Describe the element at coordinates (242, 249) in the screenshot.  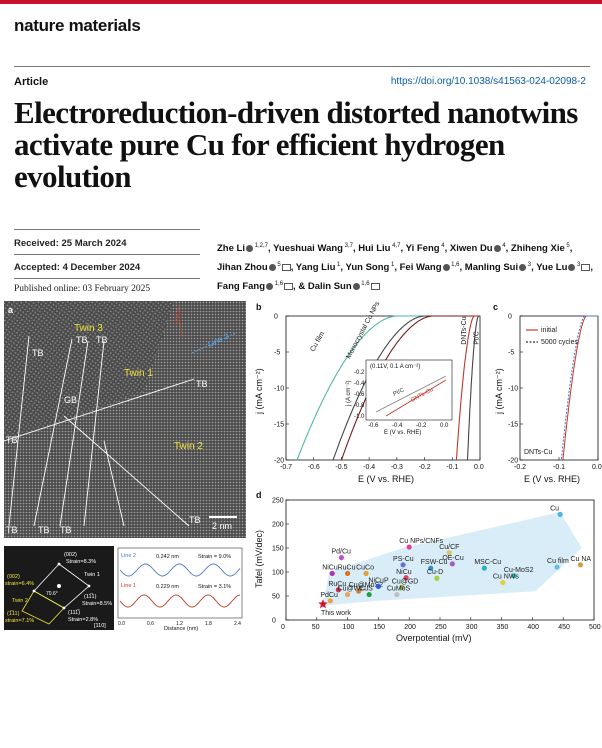
I see `author-0: Zhe Li 1,2,7` at that location.